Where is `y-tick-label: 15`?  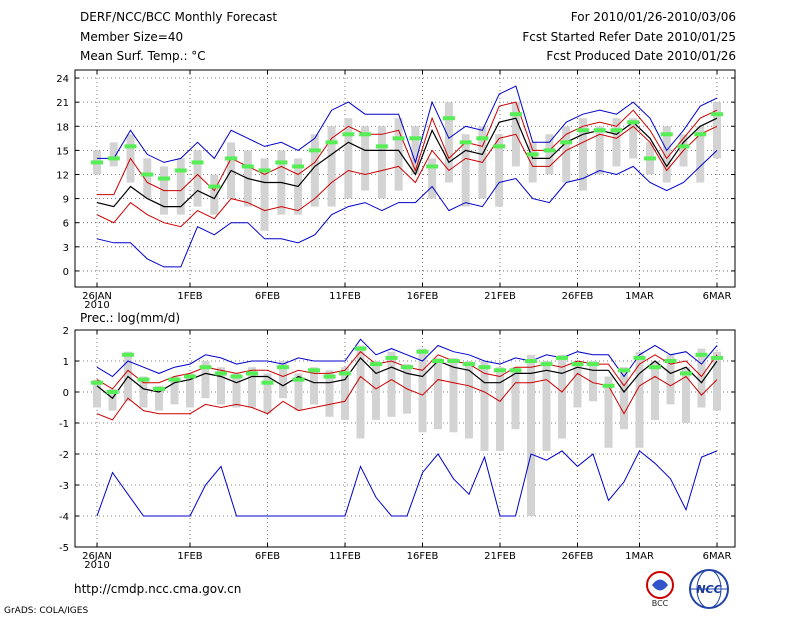
y-tick-label: 15 is located at coordinates (62, 151).